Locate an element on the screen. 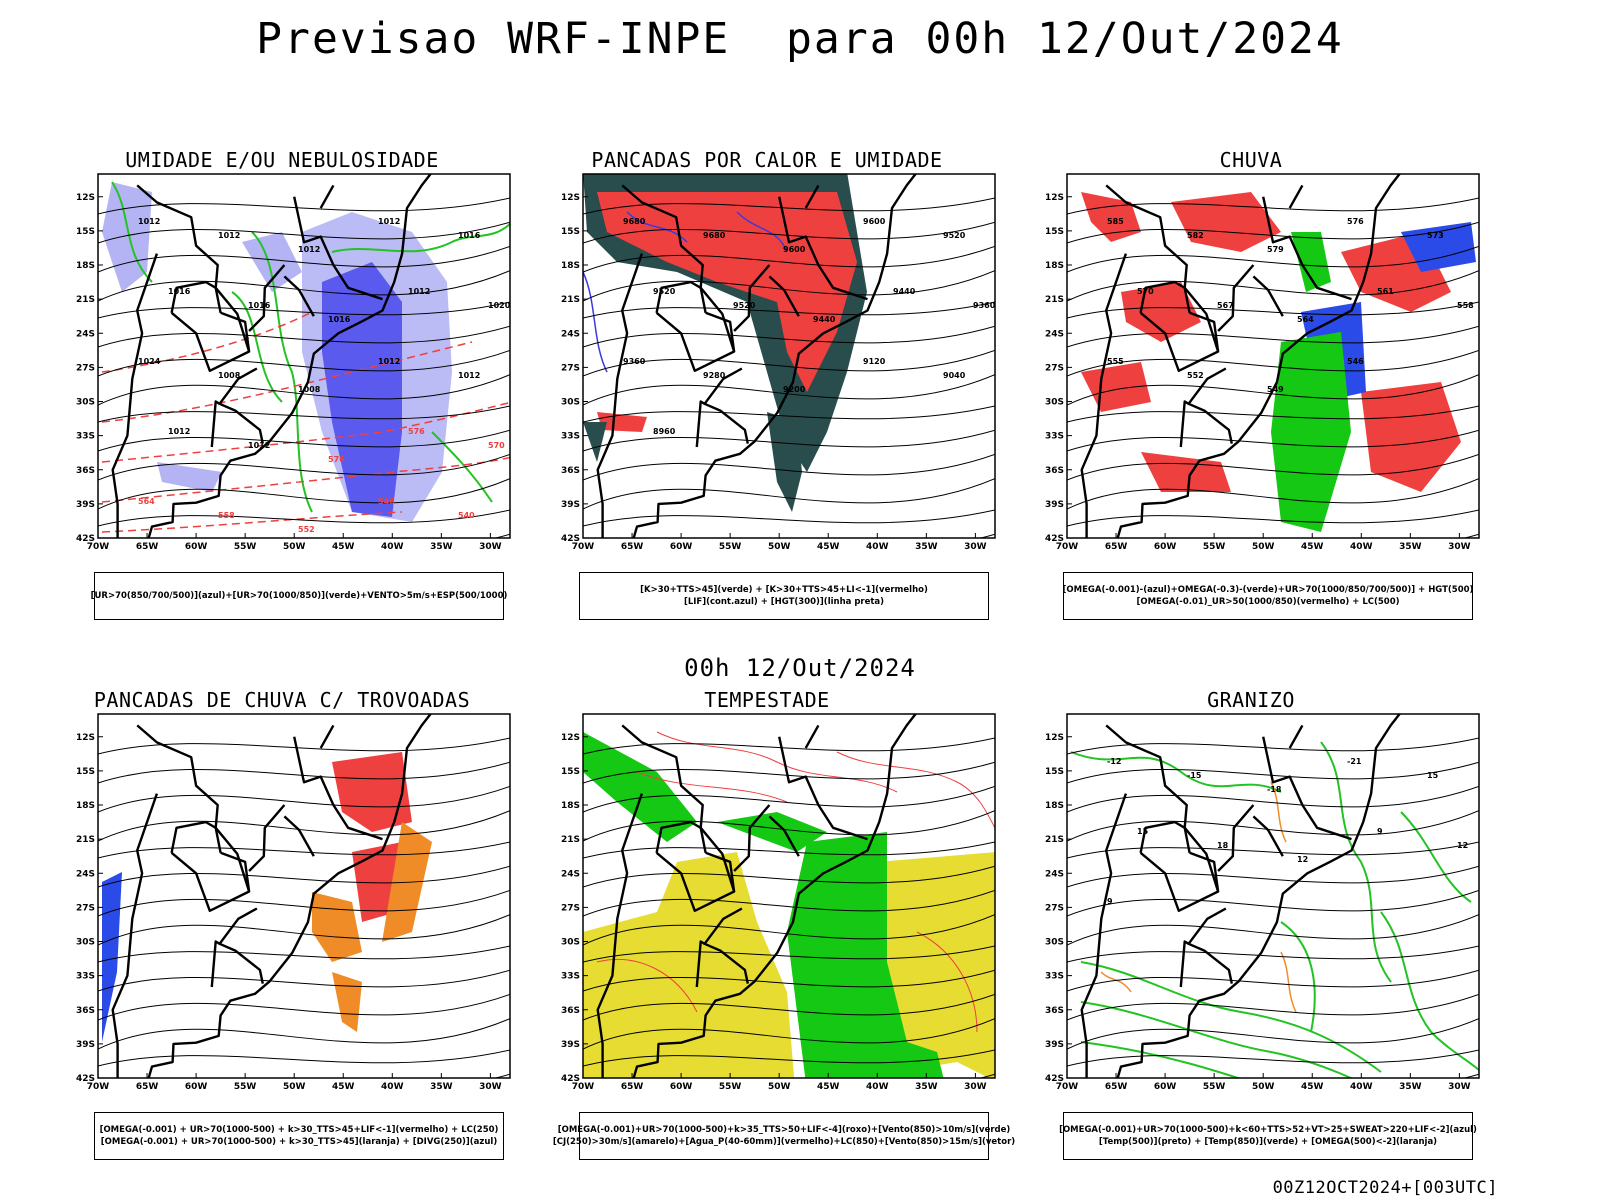  contour-label: 549 is located at coordinates (1275, 389).